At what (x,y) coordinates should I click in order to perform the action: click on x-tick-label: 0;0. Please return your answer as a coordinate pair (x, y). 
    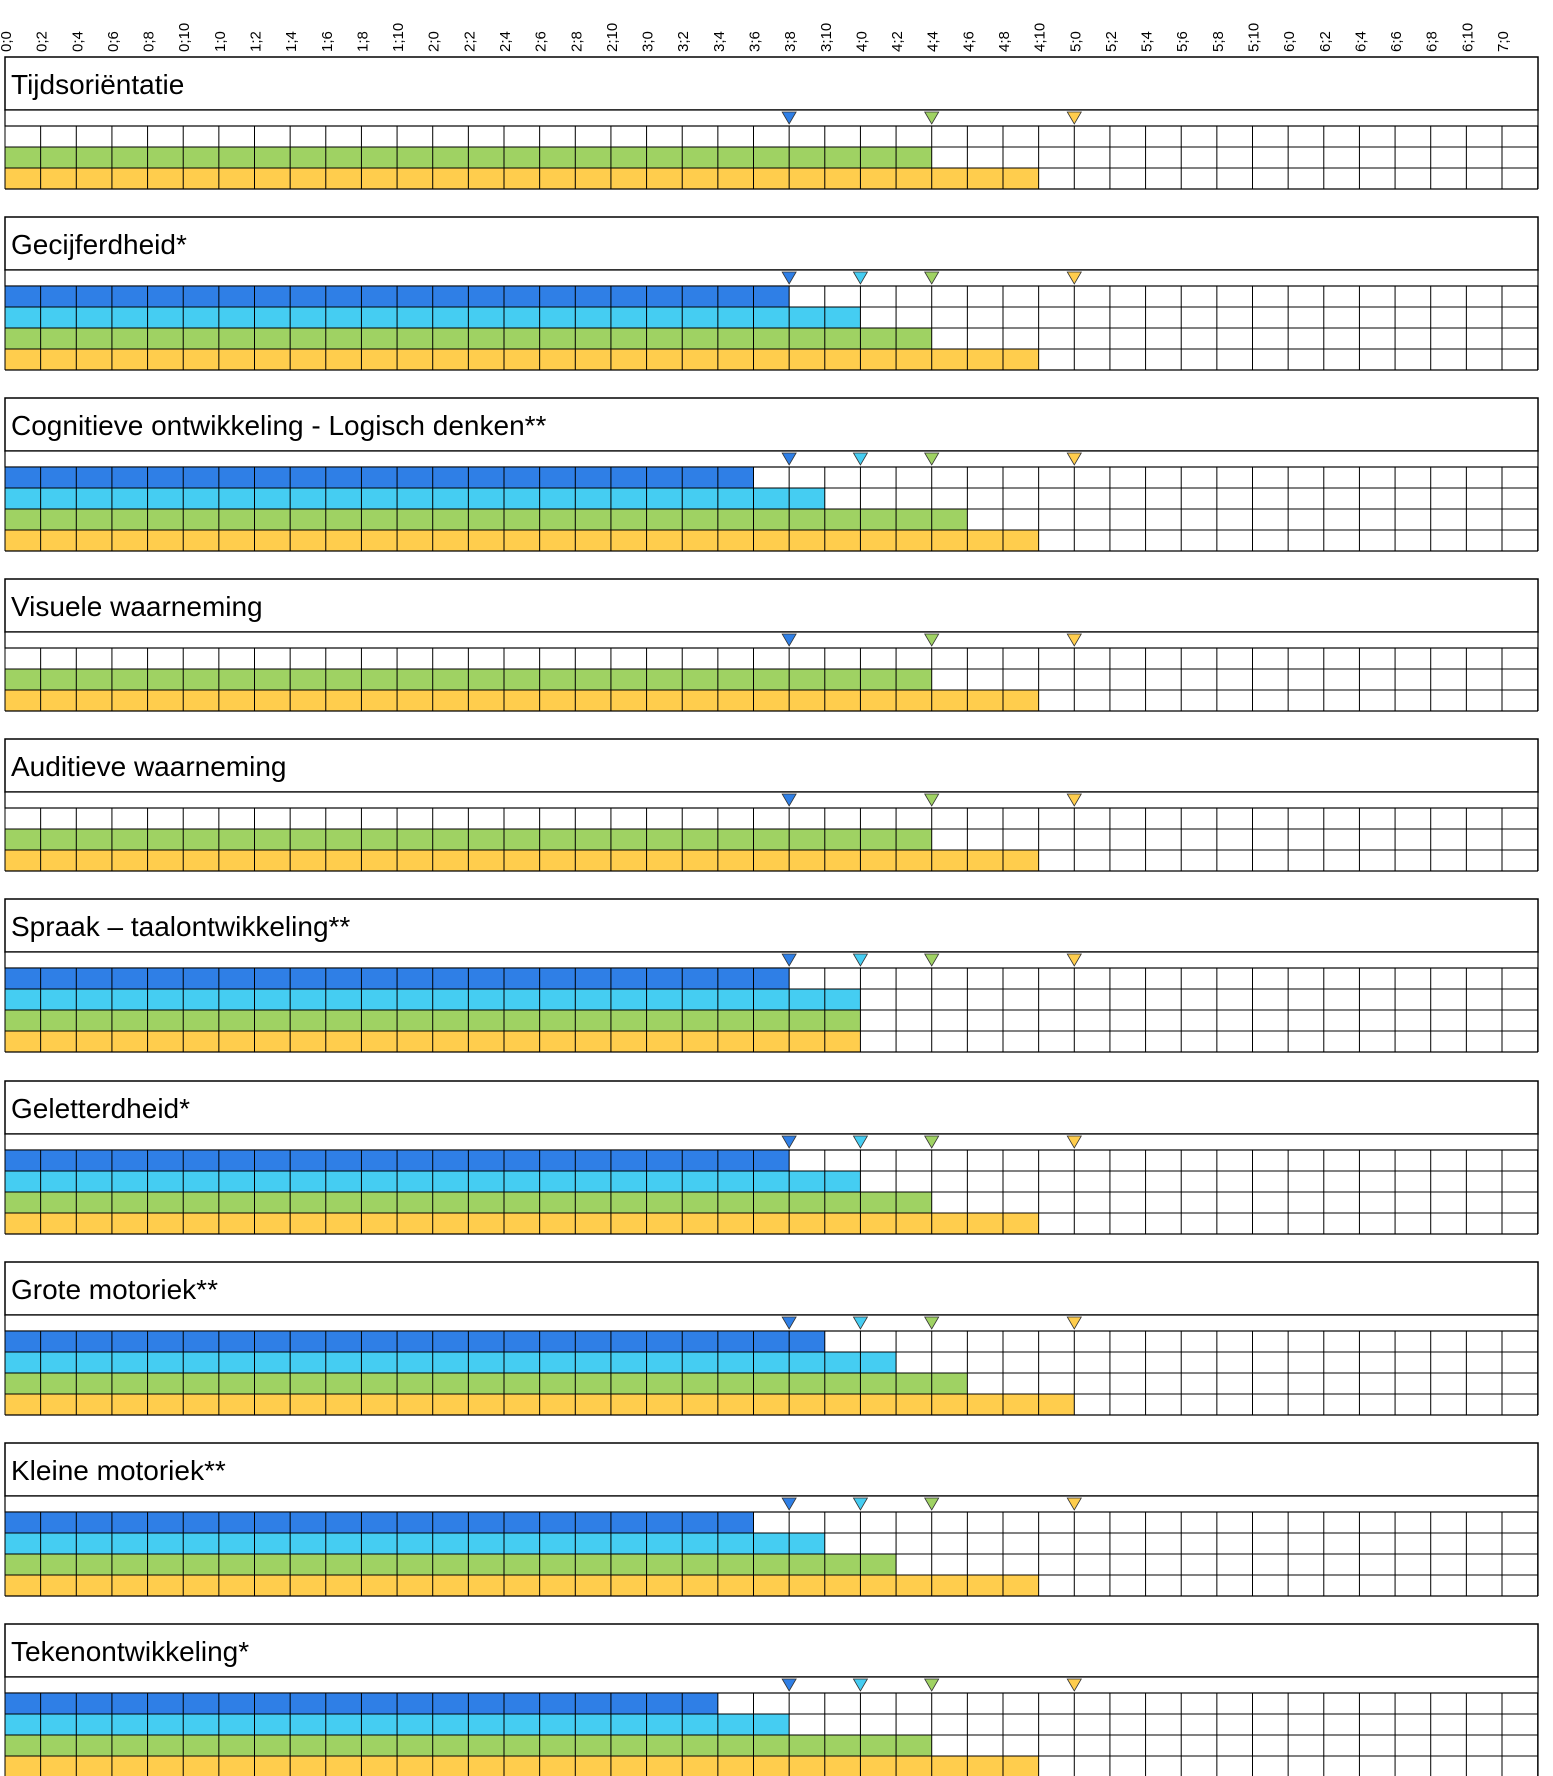
    Looking at the image, I should click on (7, 41).